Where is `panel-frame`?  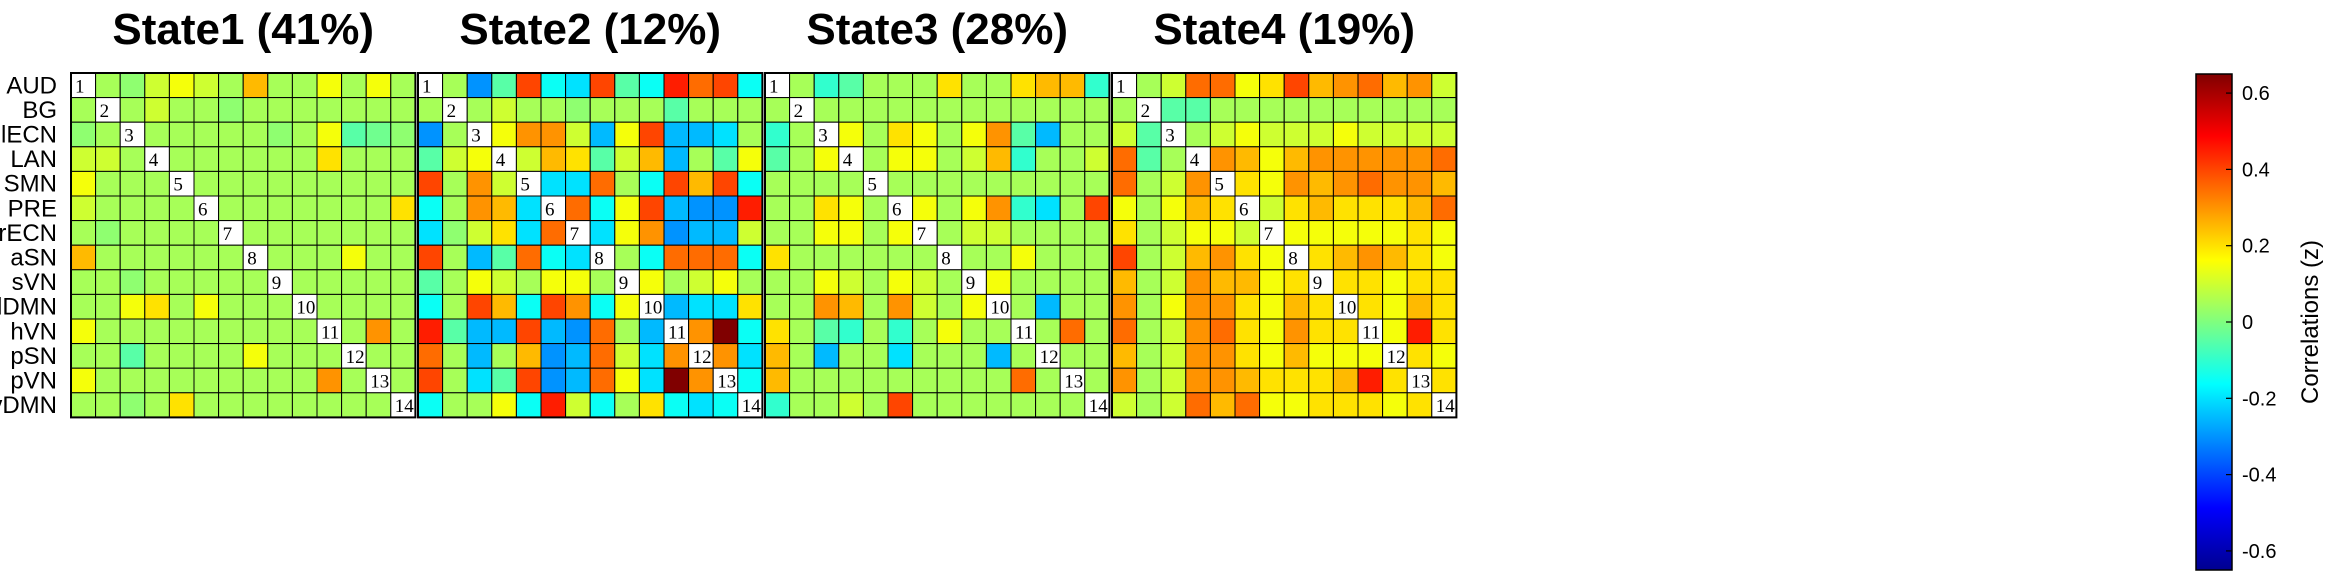 panel-frame is located at coordinates (937, 245).